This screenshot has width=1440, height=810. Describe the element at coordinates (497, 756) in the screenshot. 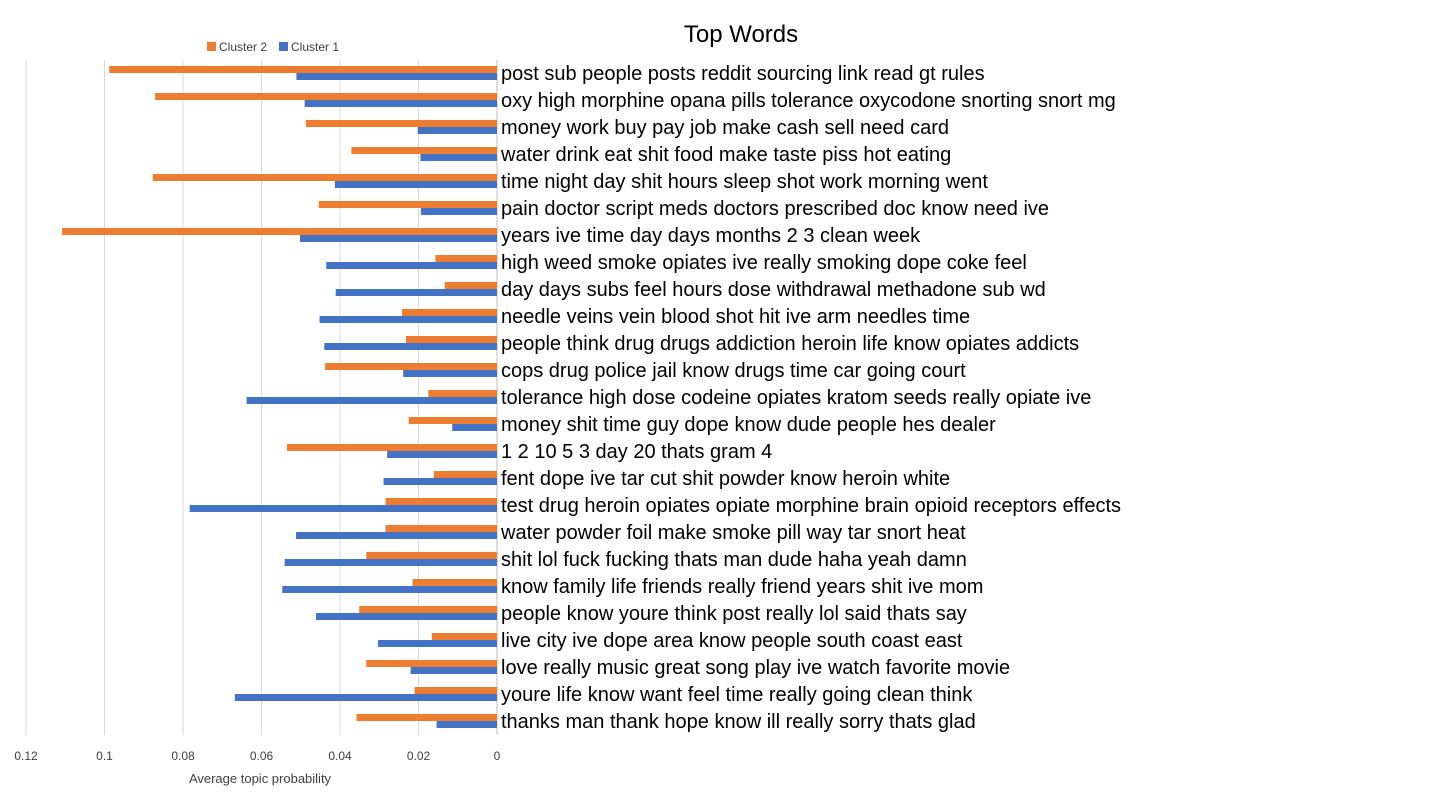

I see `x-tick-label: 0` at that location.